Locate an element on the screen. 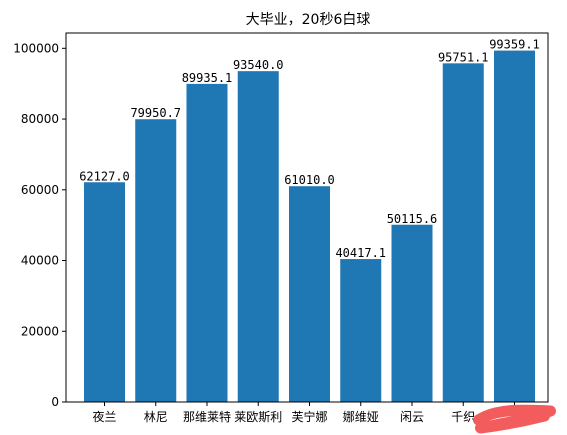 The image size is (567, 435). y-tick-label: 80000 is located at coordinates (40, 119).